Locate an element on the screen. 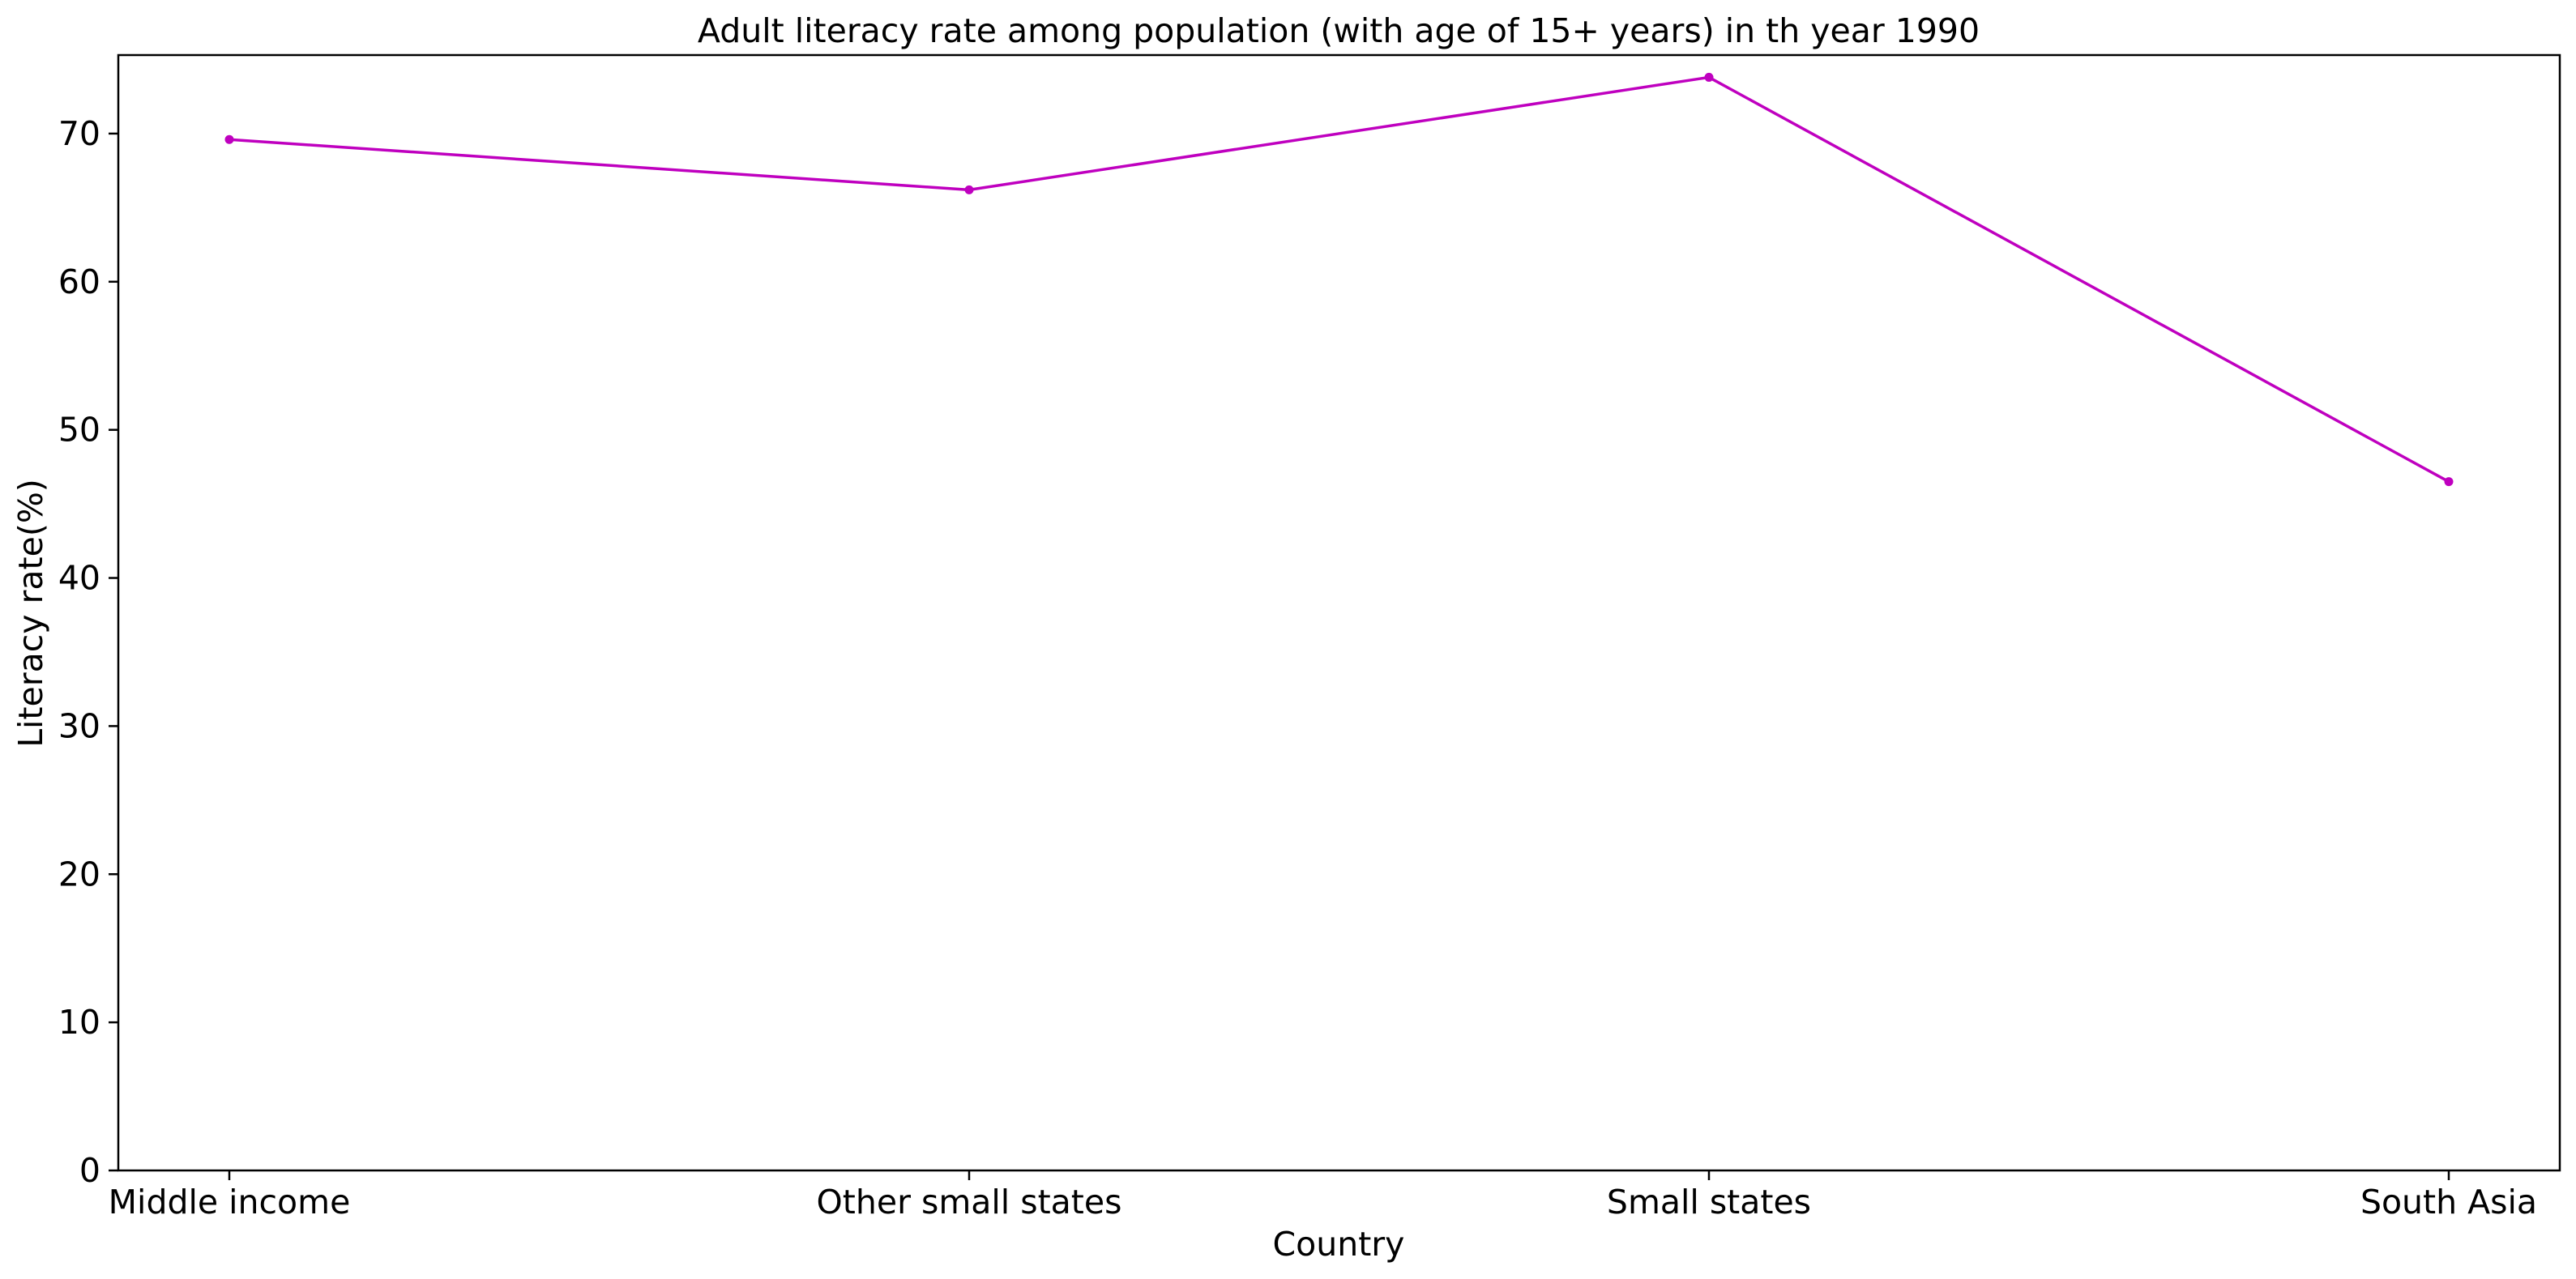 This screenshot has height=1279, width=2576. y-tick-label: 30 is located at coordinates (79, 725).